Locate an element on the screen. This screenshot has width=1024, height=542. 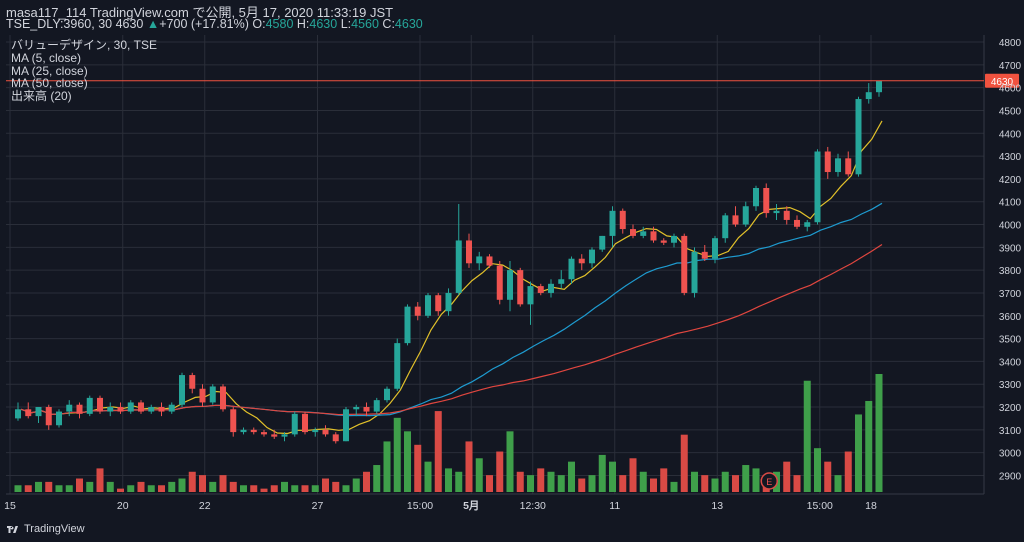
footer-branding: TradingView is located at coordinates (45, 529).